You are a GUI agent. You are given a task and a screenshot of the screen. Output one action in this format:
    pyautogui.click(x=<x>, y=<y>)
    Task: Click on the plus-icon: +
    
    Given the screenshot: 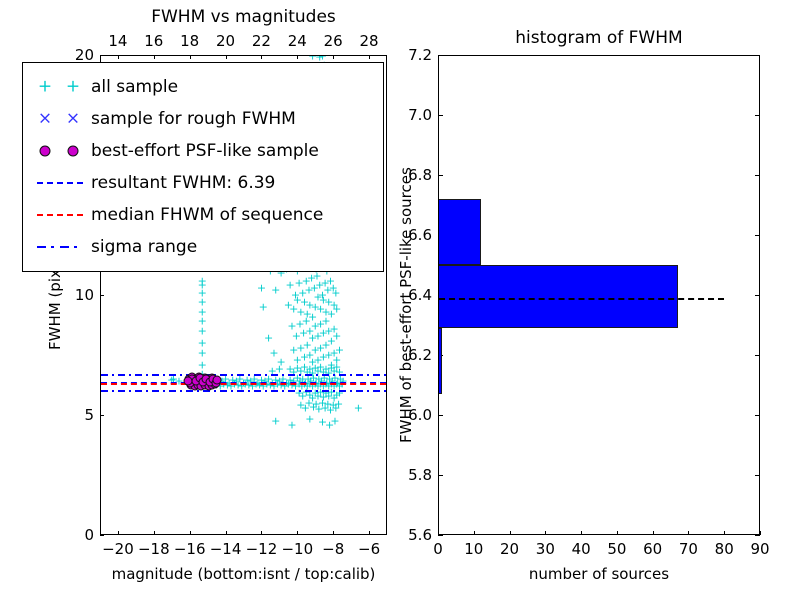 What is the action you would take?
    pyautogui.click(x=45, y=86)
    